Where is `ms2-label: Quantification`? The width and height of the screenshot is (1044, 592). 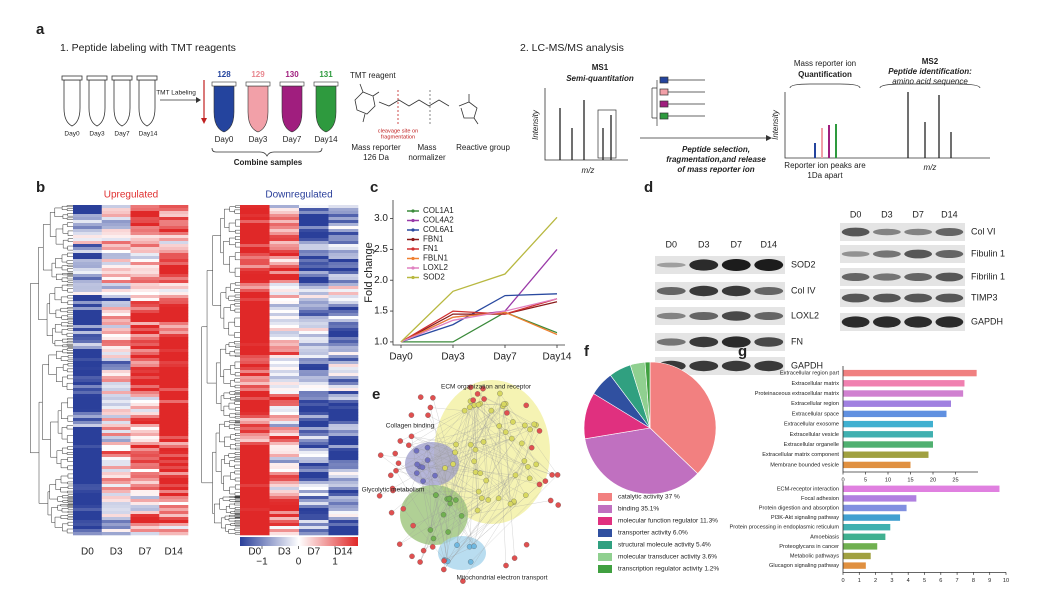 ms2-label: Quantification is located at coordinates (825, 74).